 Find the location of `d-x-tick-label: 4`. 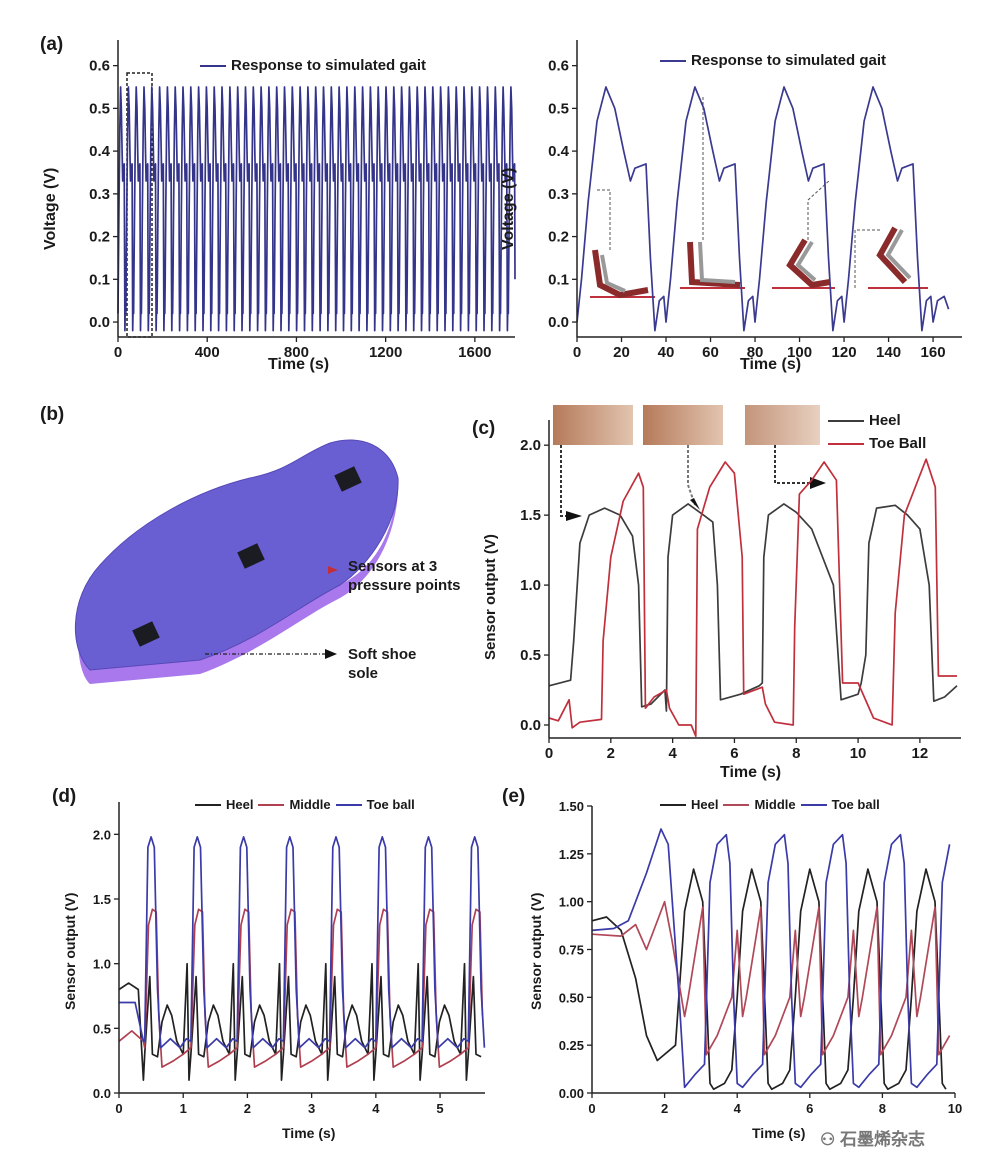

d-x-tick-label: 4 is located at coordinates (376, 1108).